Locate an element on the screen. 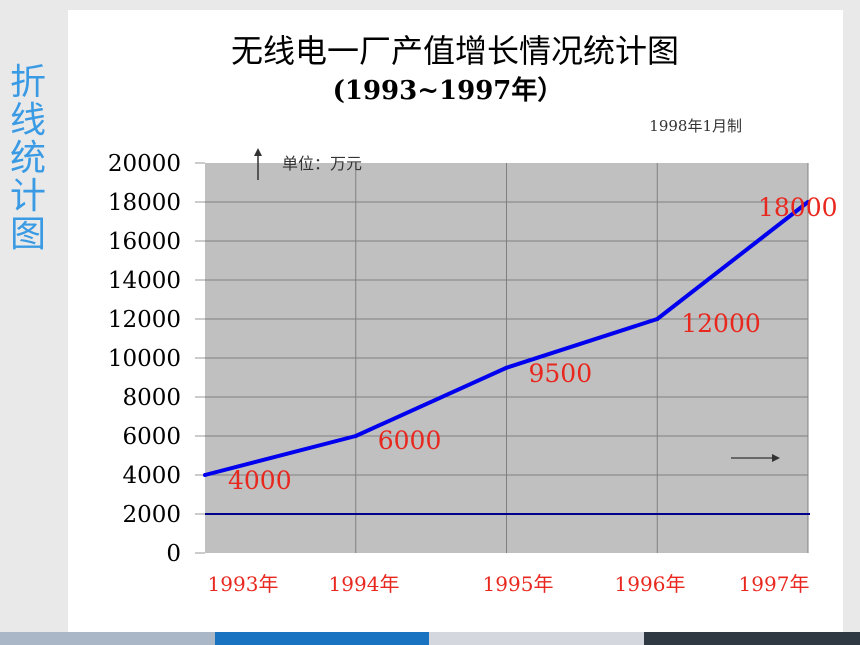 This screenshot has width=860, height=645. x-tick-label: 1994年 is located at coordinates (364, 584).